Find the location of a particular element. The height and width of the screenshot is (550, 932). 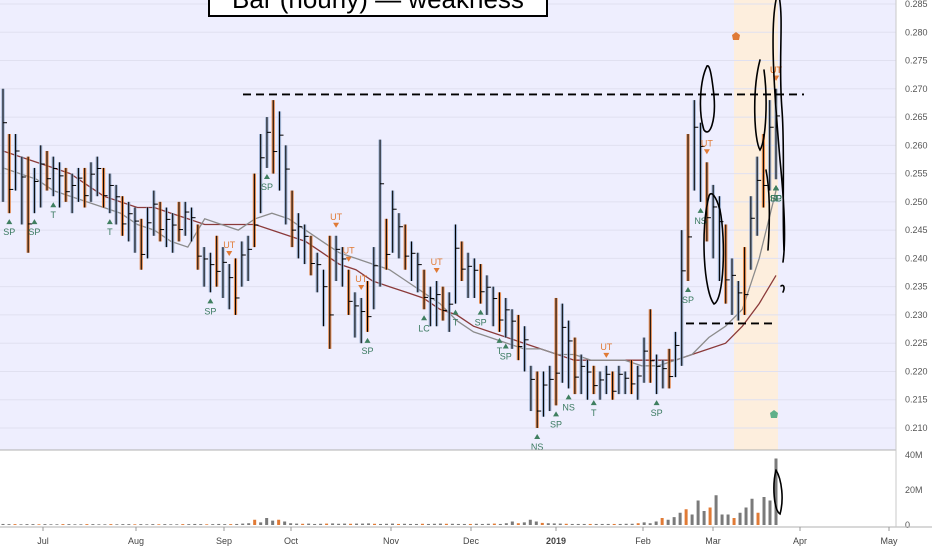

time-tick-label: Jul is located at coordinates (43, 541).